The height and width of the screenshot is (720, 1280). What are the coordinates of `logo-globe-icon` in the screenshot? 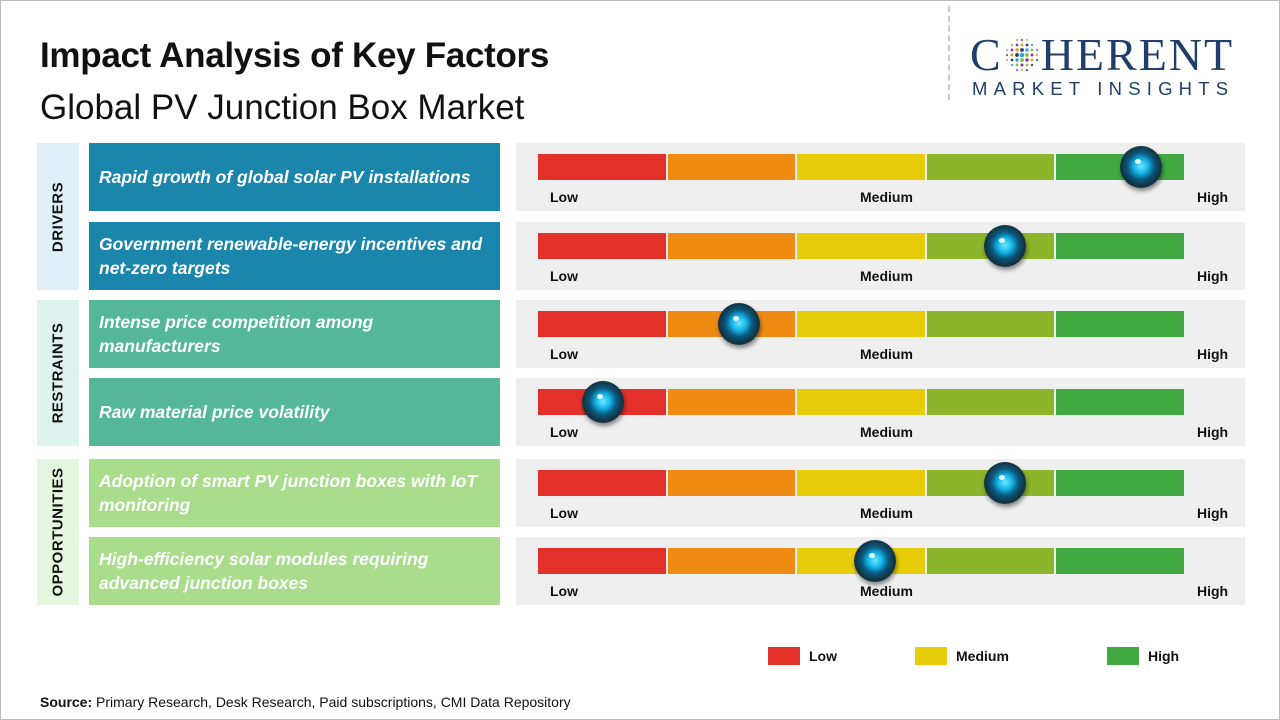 It's located at (1022, 52).